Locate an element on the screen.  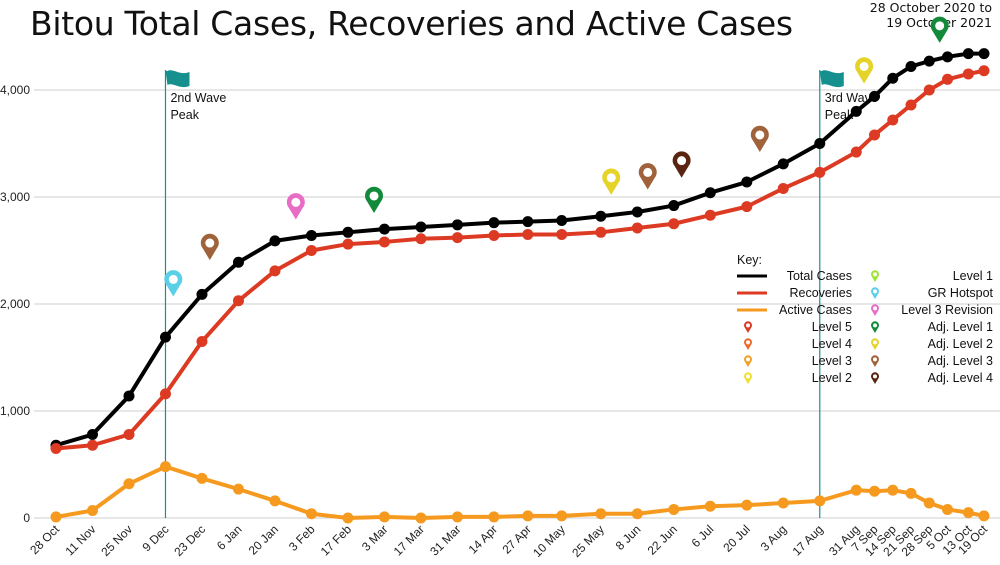
x-tick-label: 6 Jul is located at coordinates (703, 536).